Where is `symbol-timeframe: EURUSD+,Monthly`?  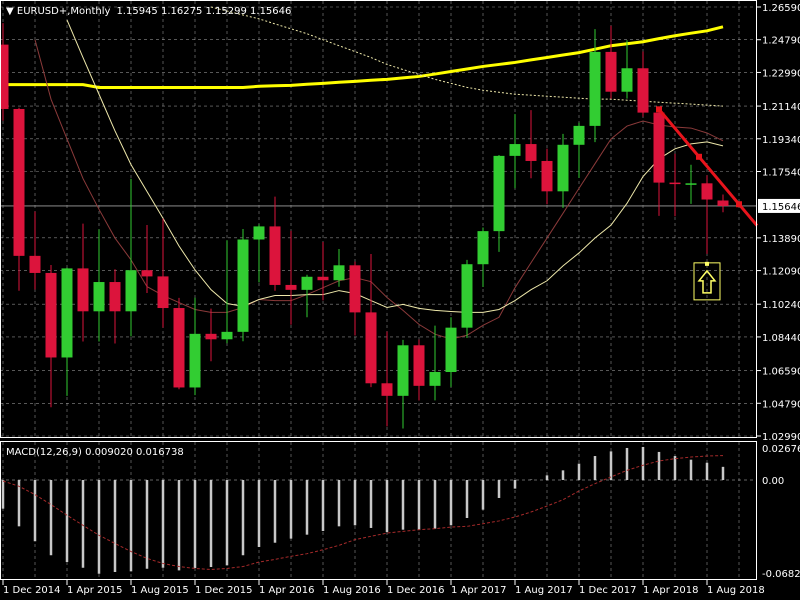 symbol-timeframe: EURUSD+,Monthly is located at coordinates (64, 11).